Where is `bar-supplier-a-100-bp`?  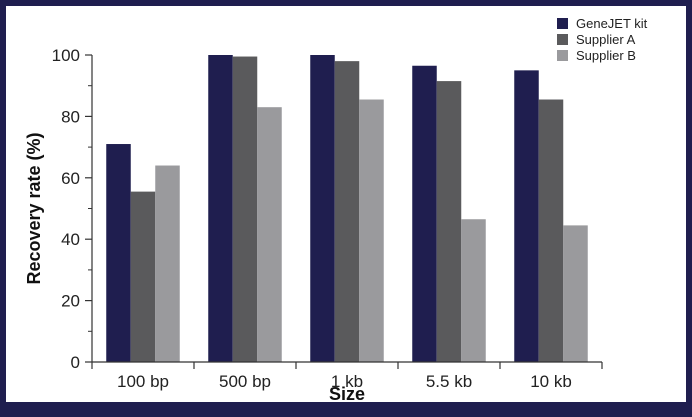 bar-supplier-a-100-bp is located at coordinates (143, 276).